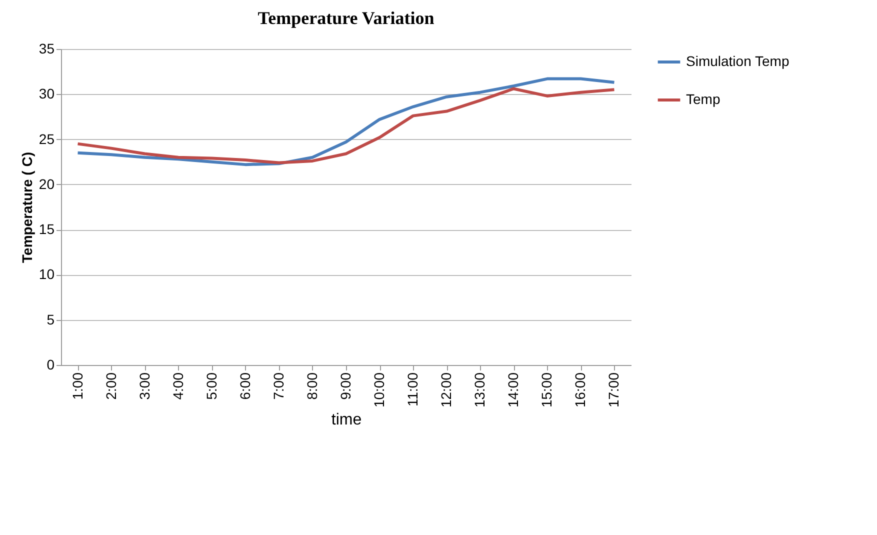 The image size is (877, 535). Describe the element at coordinates (244, 386) in the screenshot. I see `x-tick-label: 6:00` at that location.